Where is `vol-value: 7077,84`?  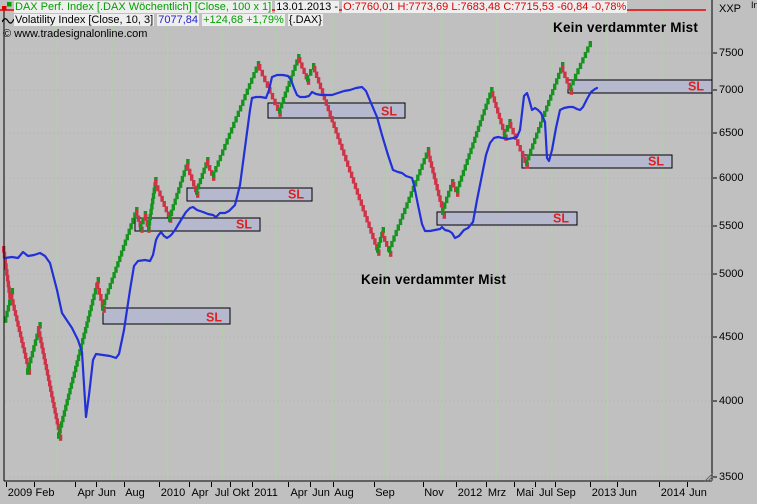
vol-value: 7077,84 is located at coordinates (178, 20).